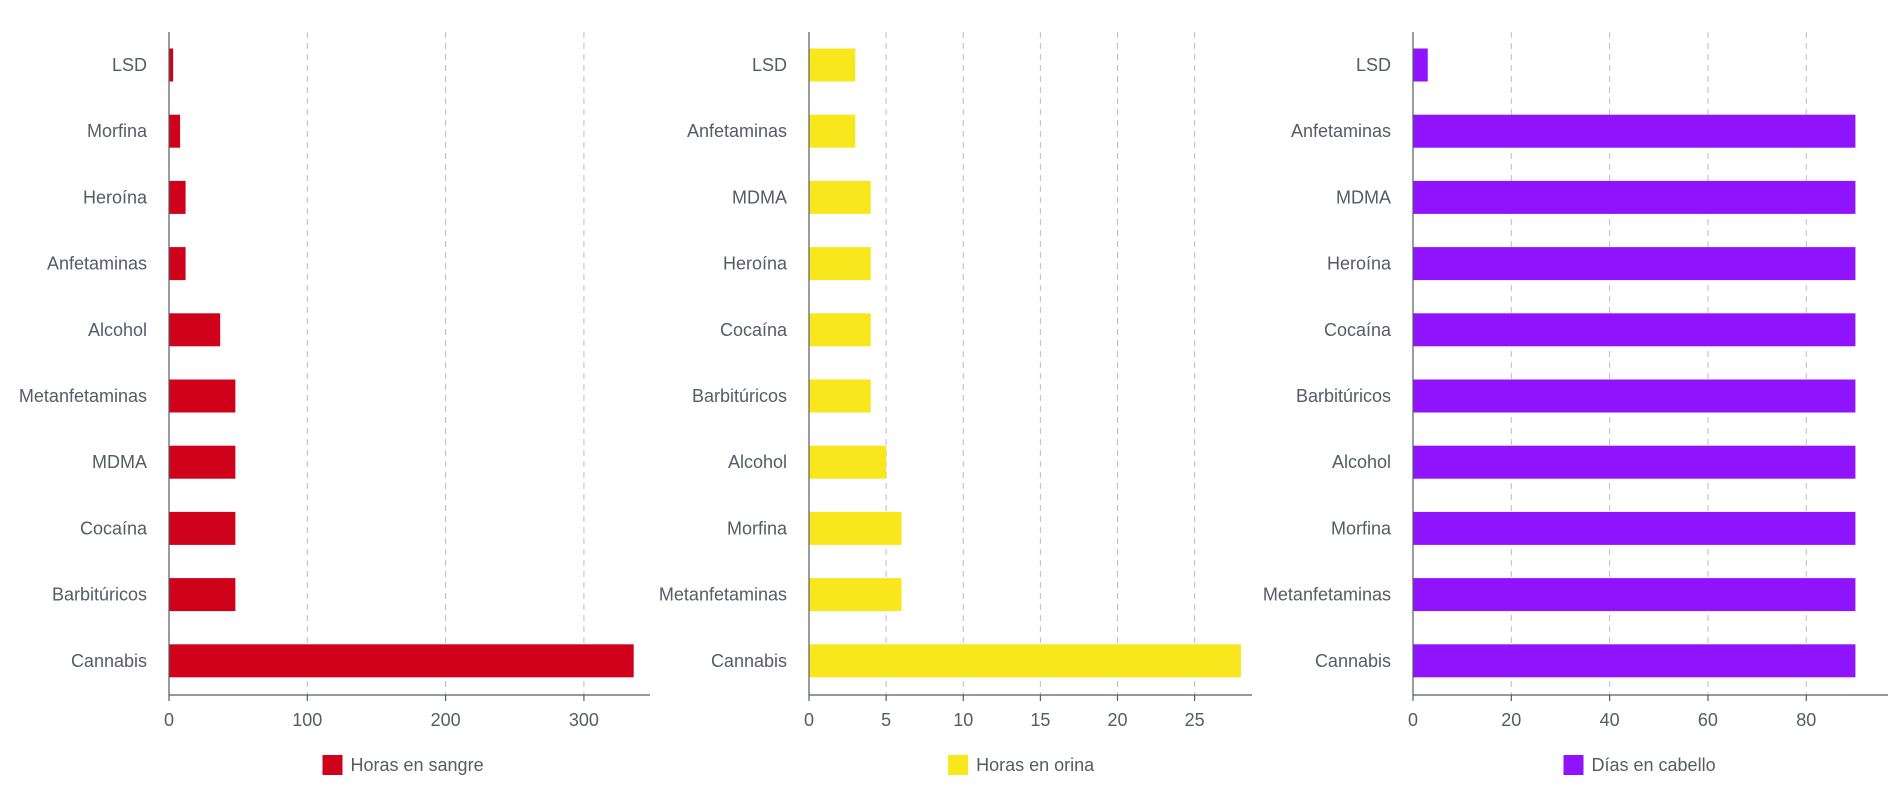 This screenshot has width=1900, height=800. I want to click on chart-2-tick-label: 10, so click(963, 720).